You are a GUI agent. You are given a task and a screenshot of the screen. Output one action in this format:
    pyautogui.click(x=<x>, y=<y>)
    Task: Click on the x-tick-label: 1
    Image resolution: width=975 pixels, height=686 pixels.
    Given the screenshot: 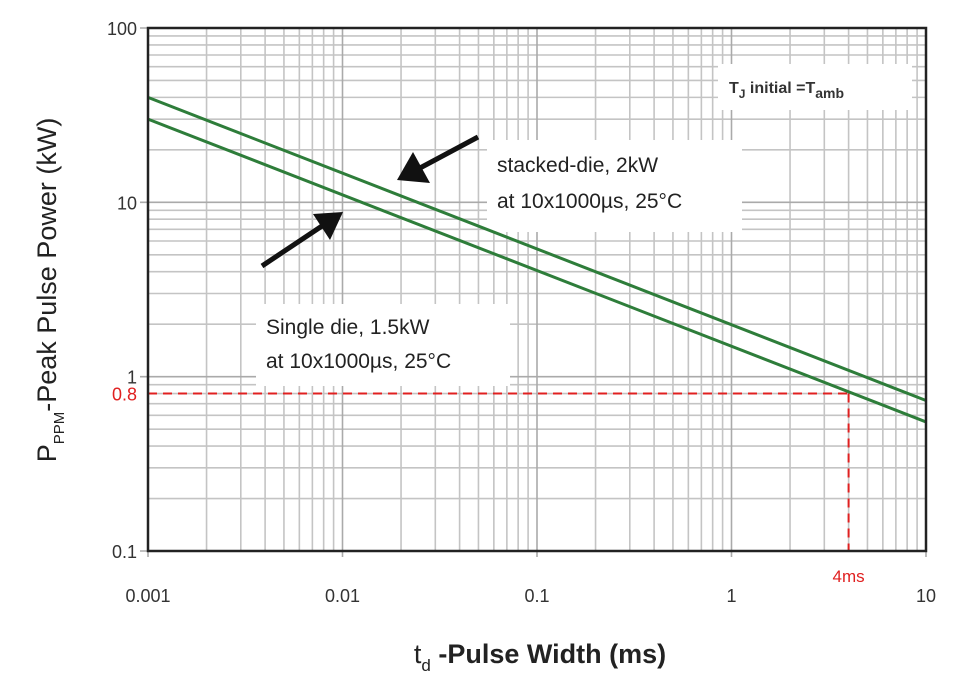 What is the action you would take?
    pyautogui.click(x=731, y=596)
    